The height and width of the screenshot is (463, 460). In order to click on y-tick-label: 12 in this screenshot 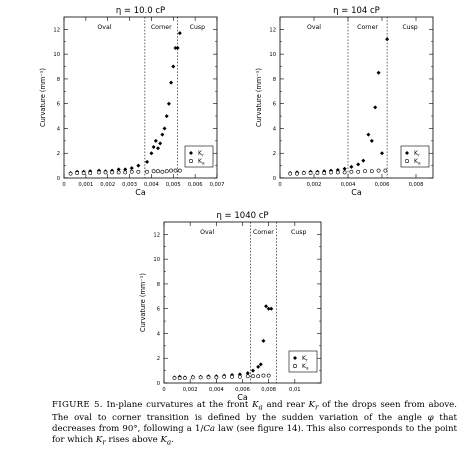, I will do `click(156, 235)`.